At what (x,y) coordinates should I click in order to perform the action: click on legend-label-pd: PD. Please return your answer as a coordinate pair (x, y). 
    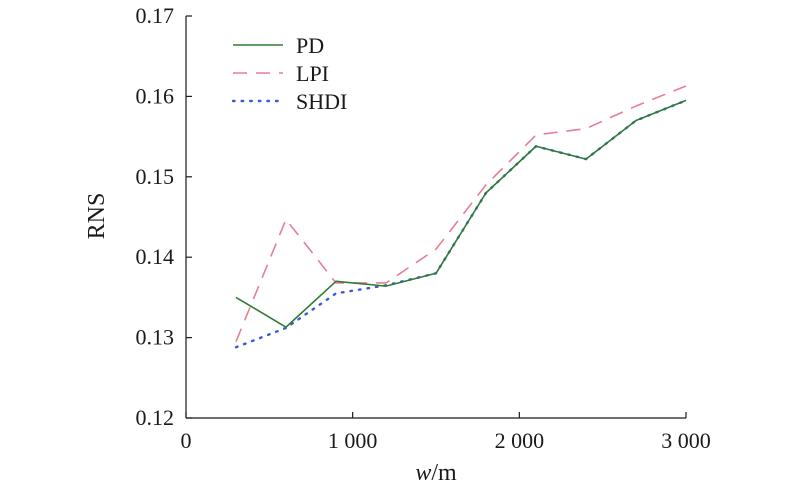
    Looking at the image, I should click on (310, 45).